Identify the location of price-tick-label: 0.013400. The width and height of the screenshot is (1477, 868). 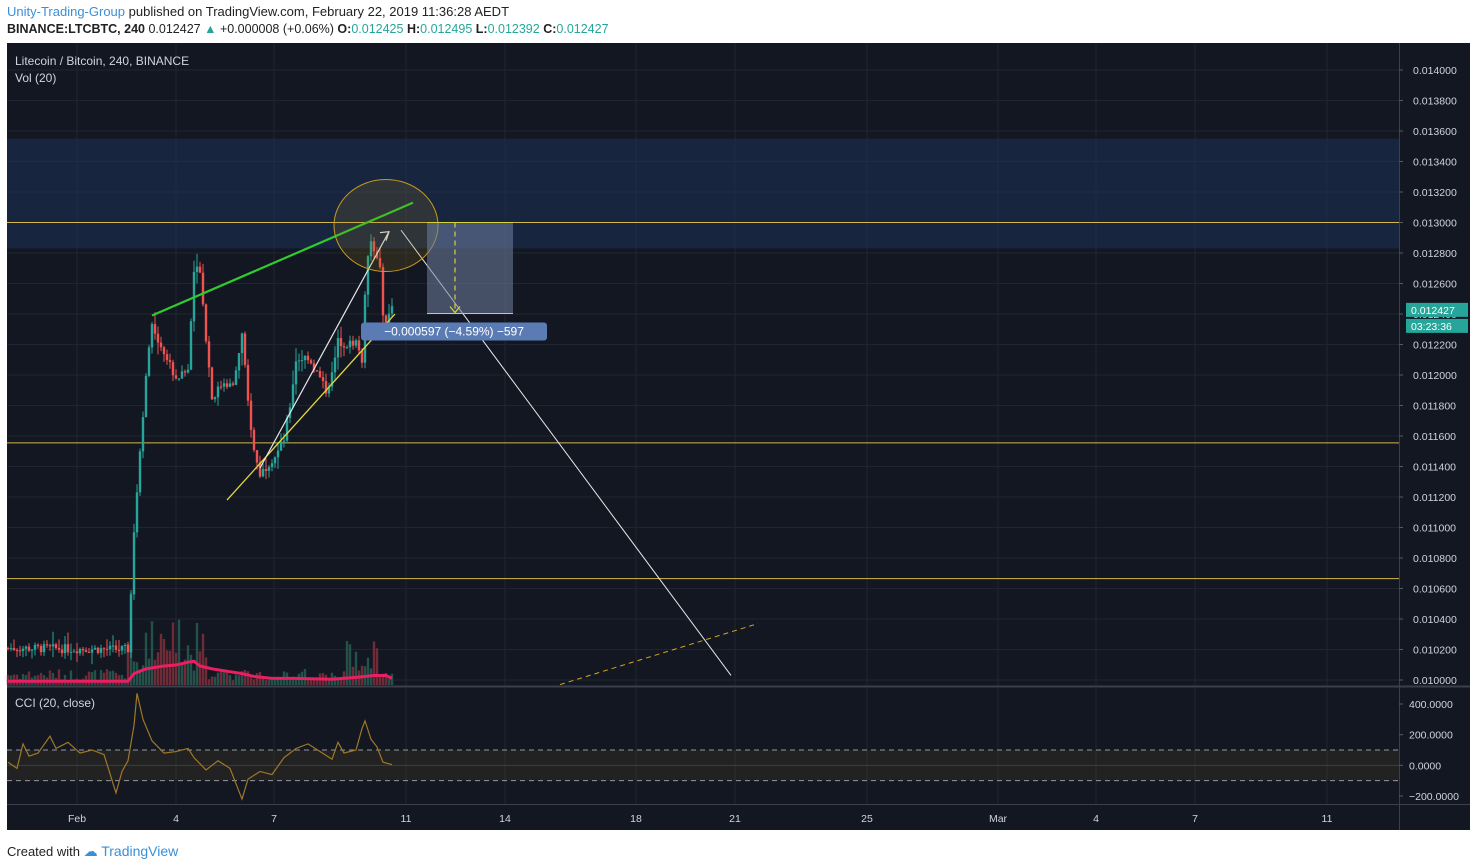
(1435, 163).